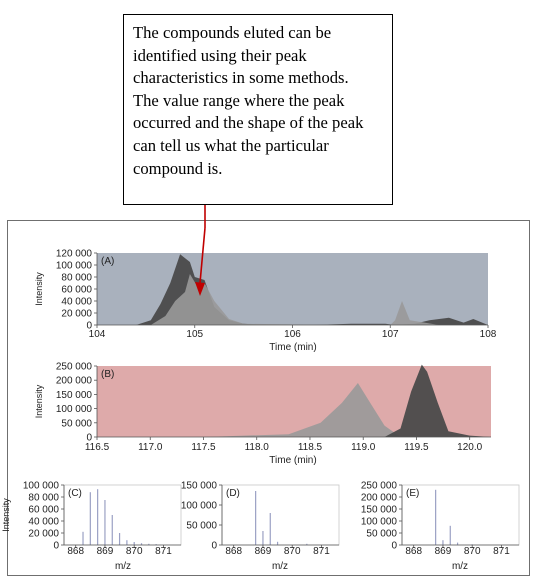 Image resolution: width=537 pixels, height=583 pixels. I want to click on x-tick-label: 118.5, so click(310, 447).